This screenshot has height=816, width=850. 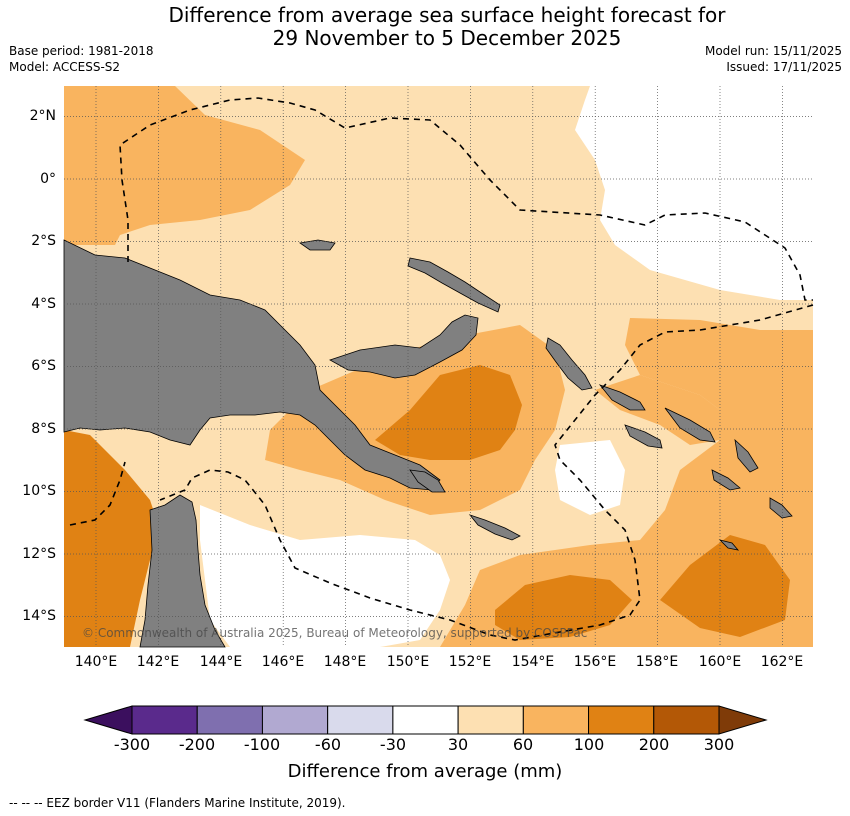 What do you see at coordinates (325, 576) in the screenshot?
I see `neutral-area-coral-sea` at bounding box center [325, 576].